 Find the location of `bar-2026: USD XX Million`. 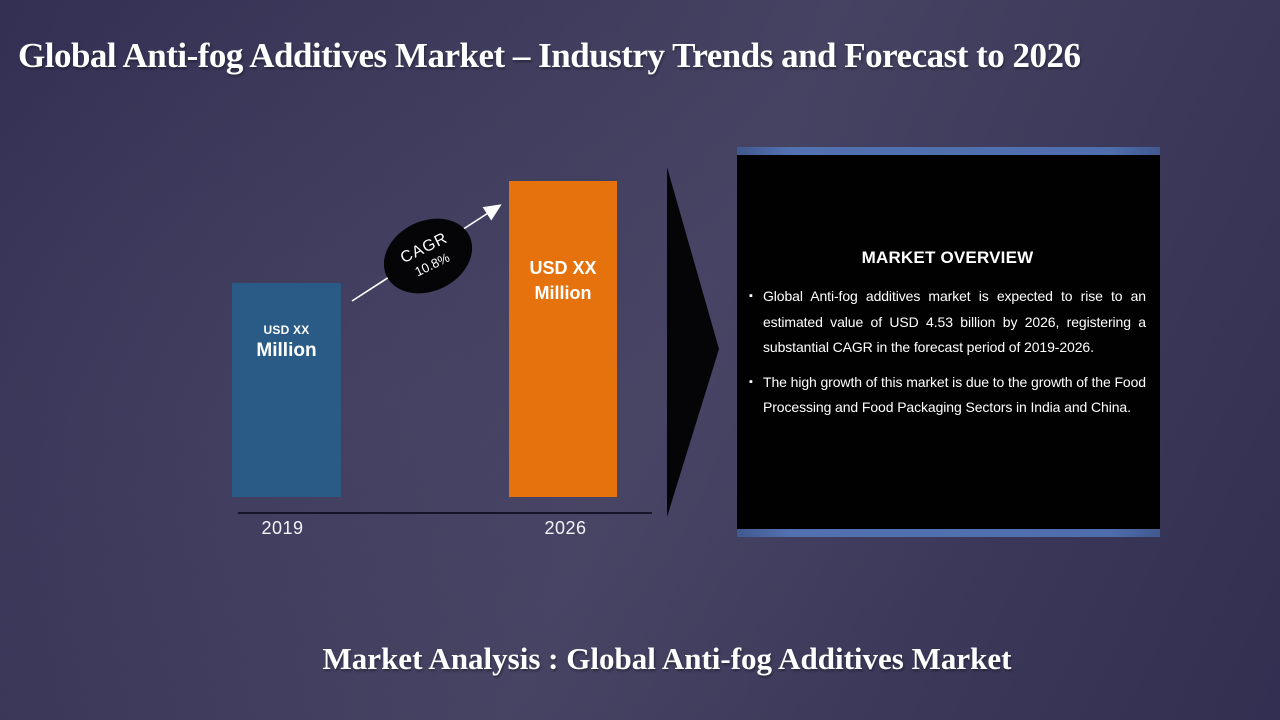

bar-2026: USD XX Million is located at coordinates (563, 339).